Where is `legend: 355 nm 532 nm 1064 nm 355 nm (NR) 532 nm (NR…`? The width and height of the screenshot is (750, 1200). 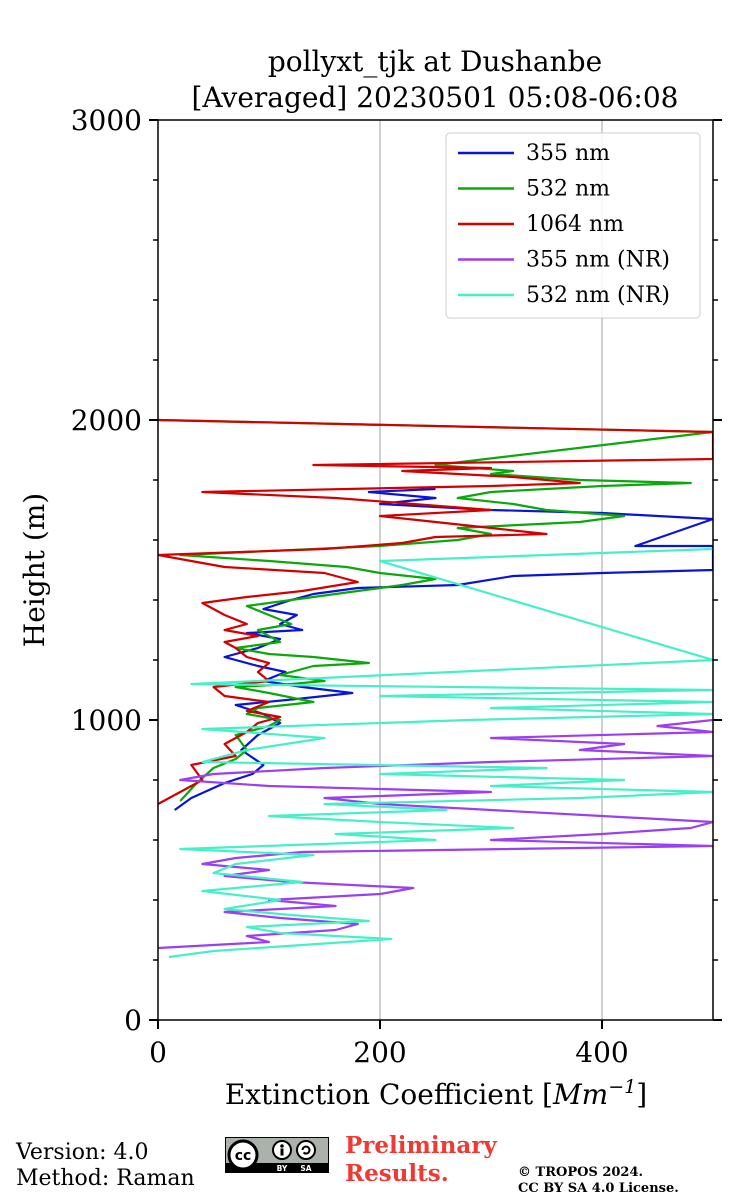
legend: 355 nm 532 nm 1064 nm 355 nm (NR) 532 nm (NR… is located at coordinates (573, 225).